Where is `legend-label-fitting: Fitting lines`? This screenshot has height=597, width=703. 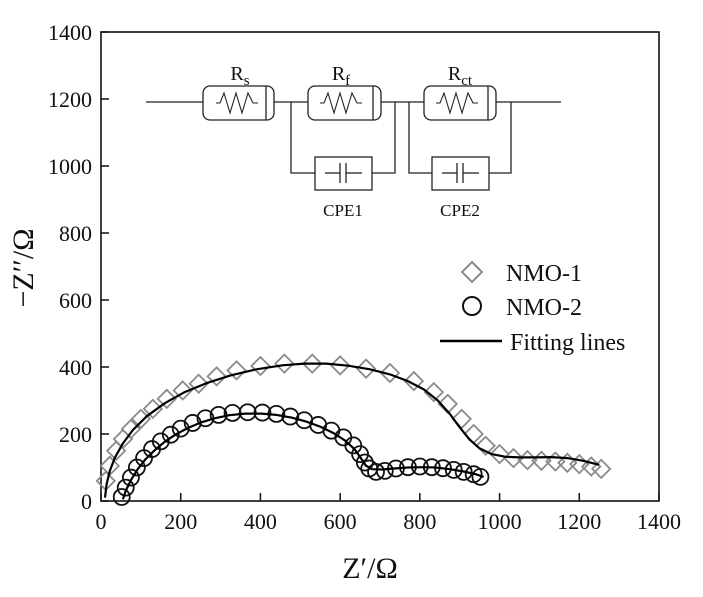
legend-label-fitting: Fitting lines is located at coordinates (567, 343).